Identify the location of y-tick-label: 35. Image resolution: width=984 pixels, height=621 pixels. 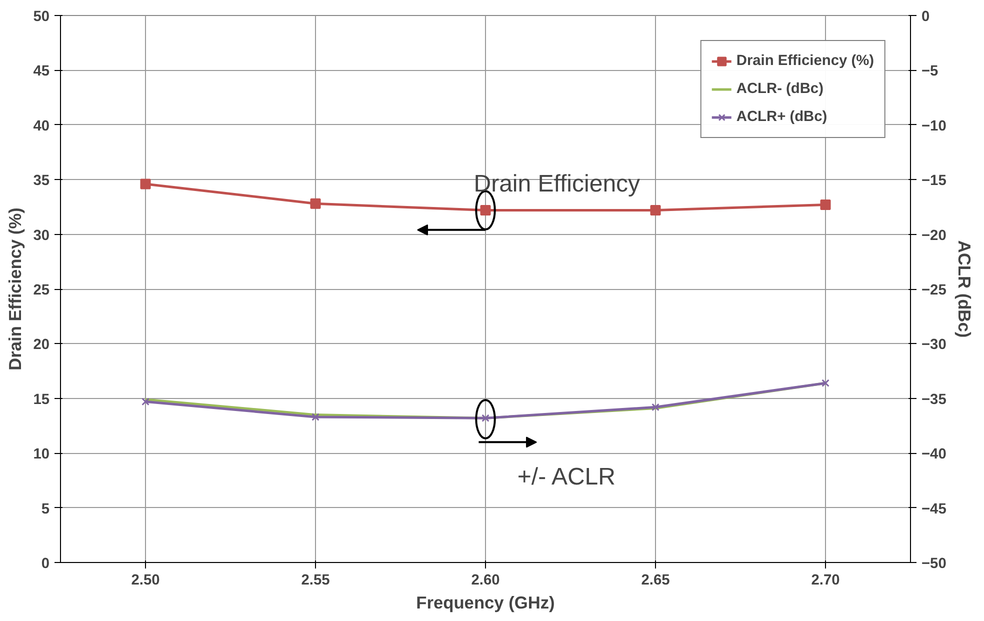
(41, 181).